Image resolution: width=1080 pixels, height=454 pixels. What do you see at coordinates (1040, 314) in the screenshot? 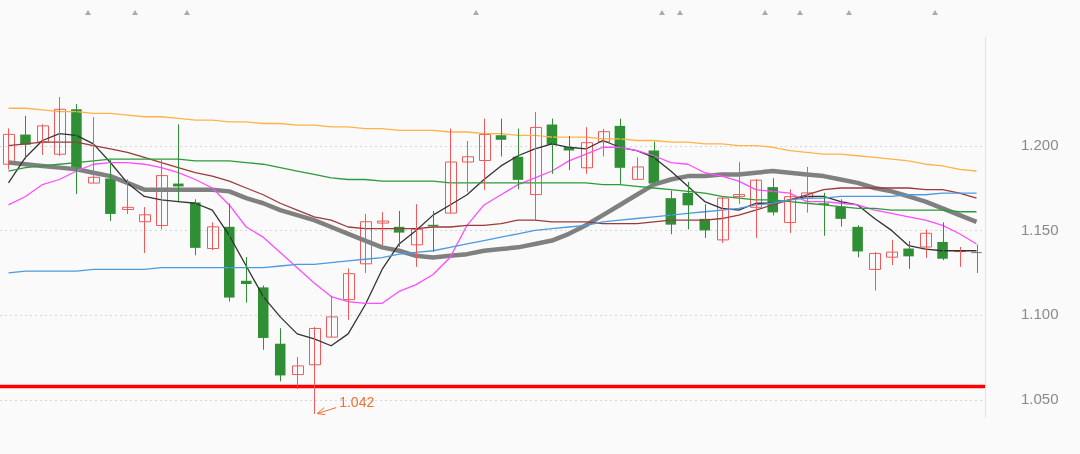
I see `y-tick-label: 1.100` at bounding box center [1040, 314].